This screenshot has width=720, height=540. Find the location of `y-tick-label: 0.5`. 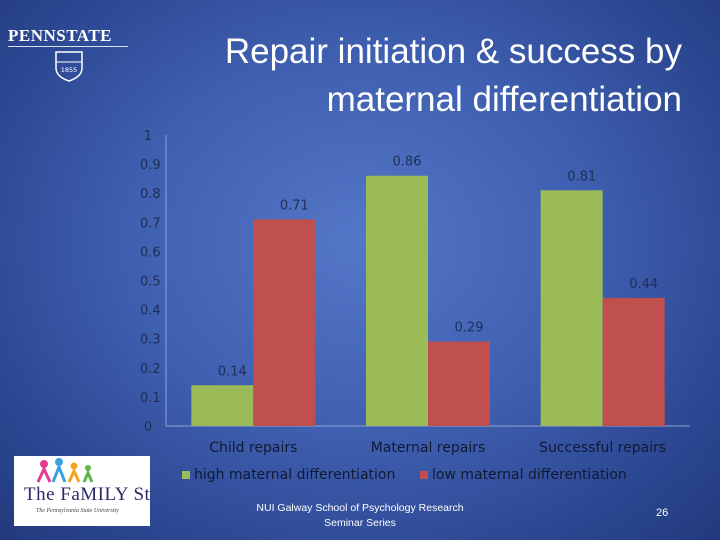

y-tick-label: 0.5 is located at coordinates (150, 282).